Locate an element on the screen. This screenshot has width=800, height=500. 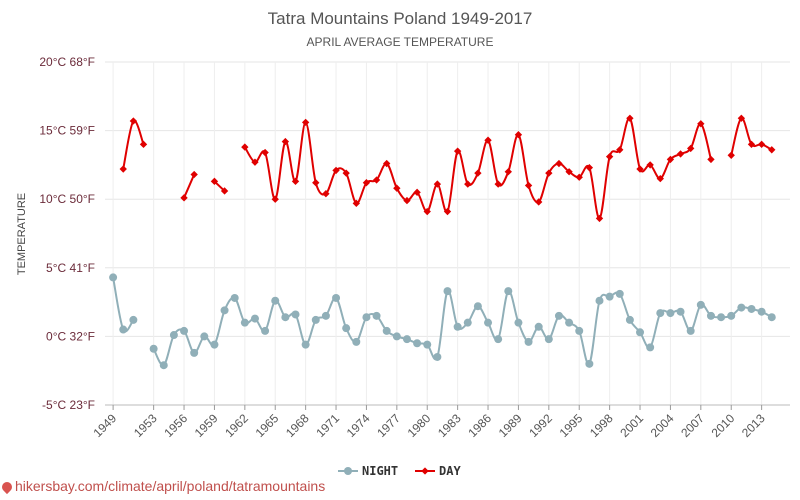
x-tick-label: 1983 is located at coordinates (449, 425).